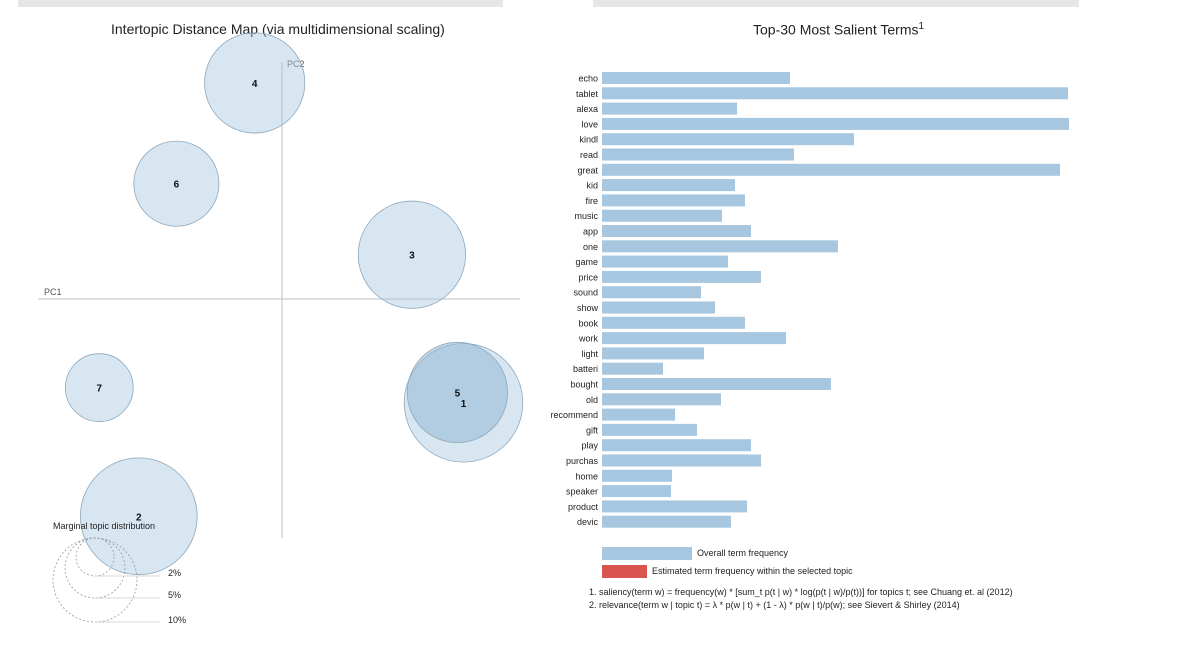  Describe the element at coordinates (588, 323) in the screenshot. I see `term-label-book: book` at that location.